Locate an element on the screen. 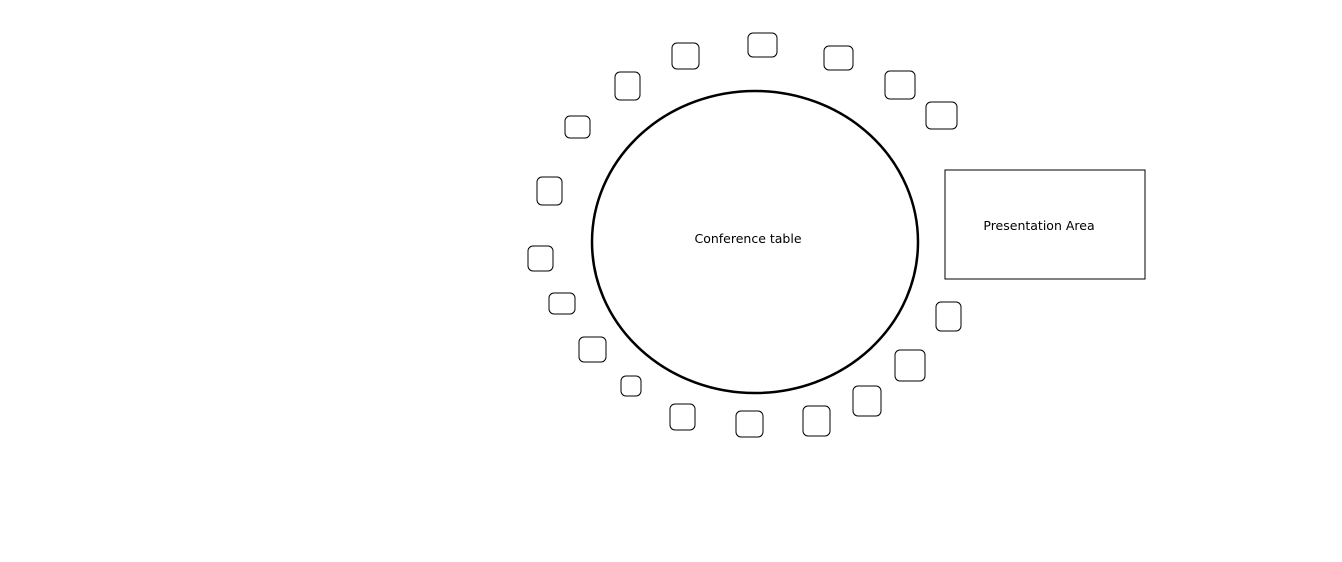 Image resolution: width=1342 pixels, height=562 pixels. conference-table is located at coordinates (755, 242).